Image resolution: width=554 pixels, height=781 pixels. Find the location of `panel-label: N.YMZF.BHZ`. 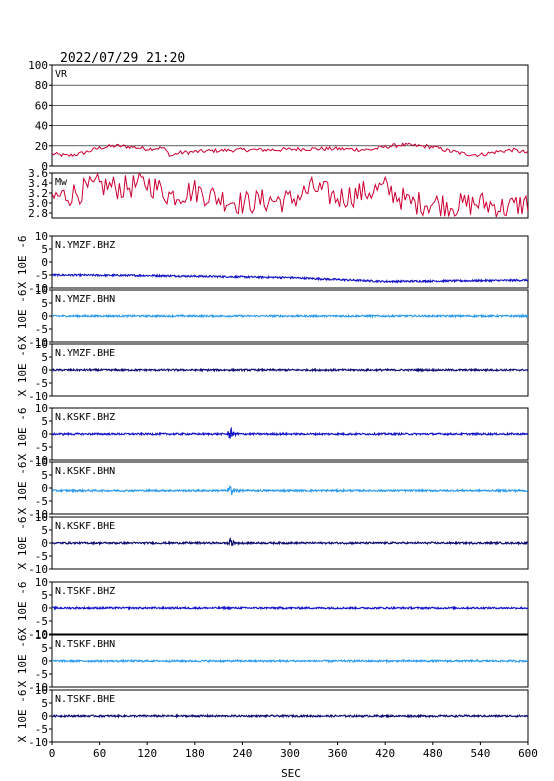

panel-label: N.YMZF.BHZ is located at coordinates (85, 245).